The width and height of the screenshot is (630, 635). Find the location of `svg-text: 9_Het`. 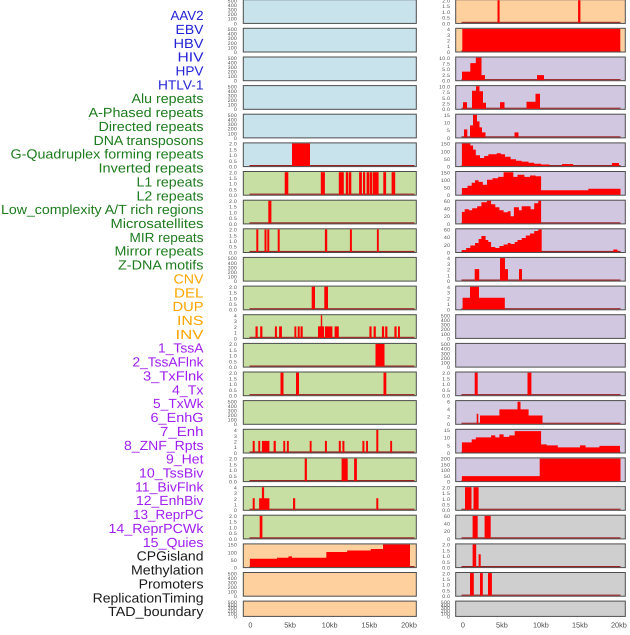

svg-text: 9_Het is located at coordinates (185, 459).